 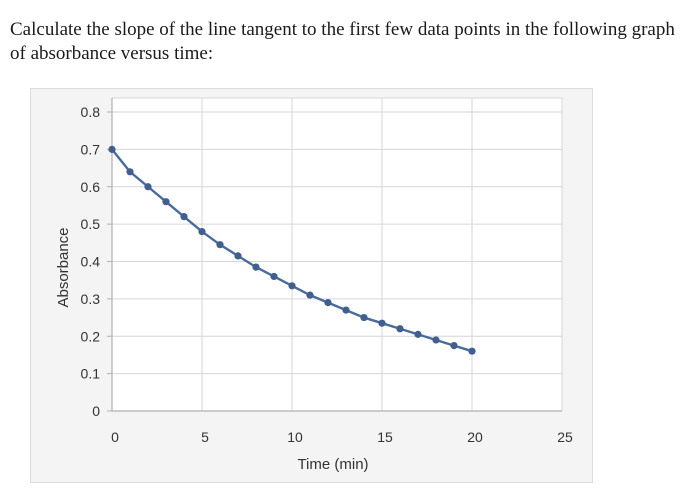 I want to click on x-axis-title: Time (min), so click(x=332, y=464).